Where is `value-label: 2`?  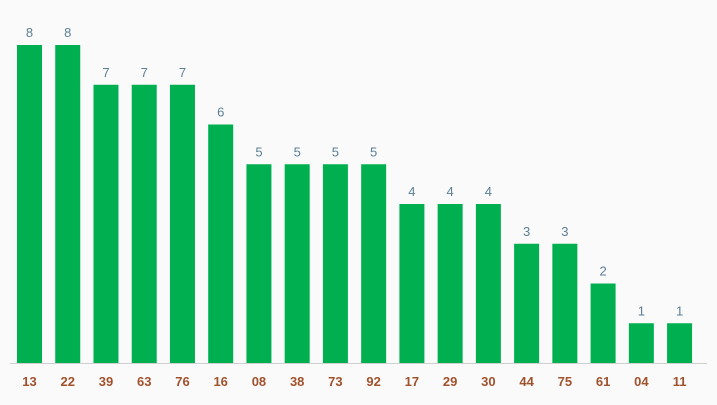
value-label: 2 is located at coordinates (602, 271).